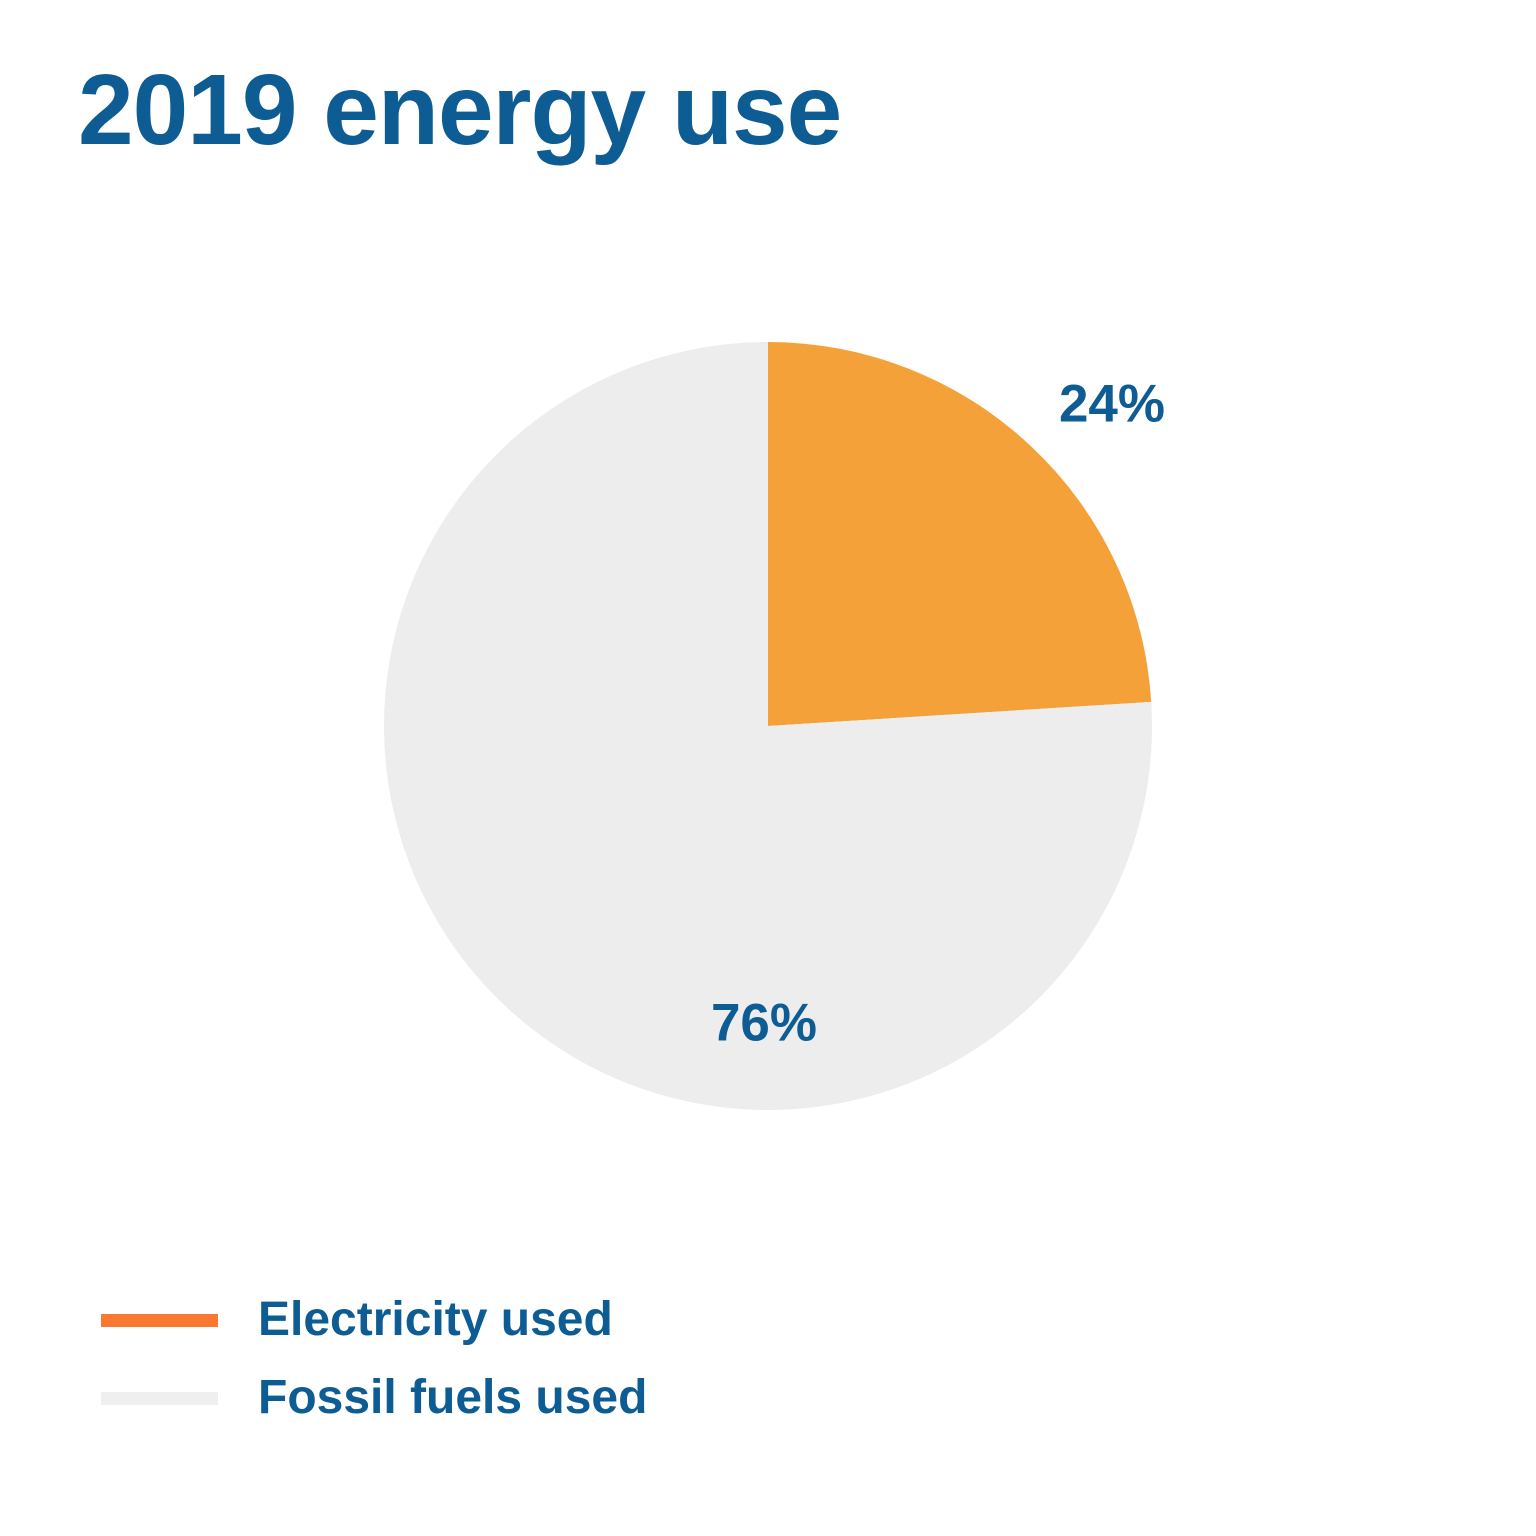 This screenshot has height=1536, width=1536. I want to click on slice-value-label-fossil-fuels: 76%, so click(764, 1023).